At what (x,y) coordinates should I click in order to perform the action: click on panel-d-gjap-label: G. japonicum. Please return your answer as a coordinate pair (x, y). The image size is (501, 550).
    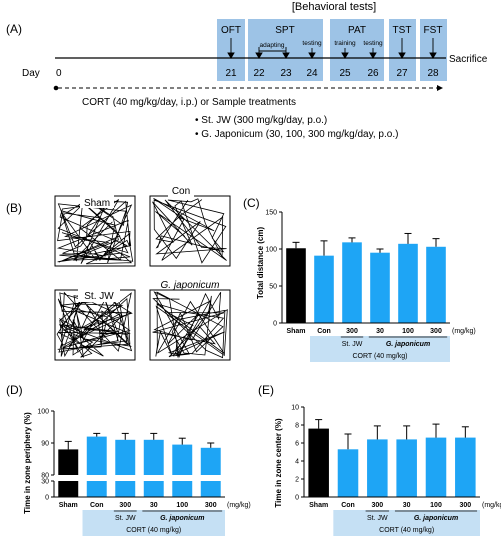
    Looking at the image, I should click on (182, 518).